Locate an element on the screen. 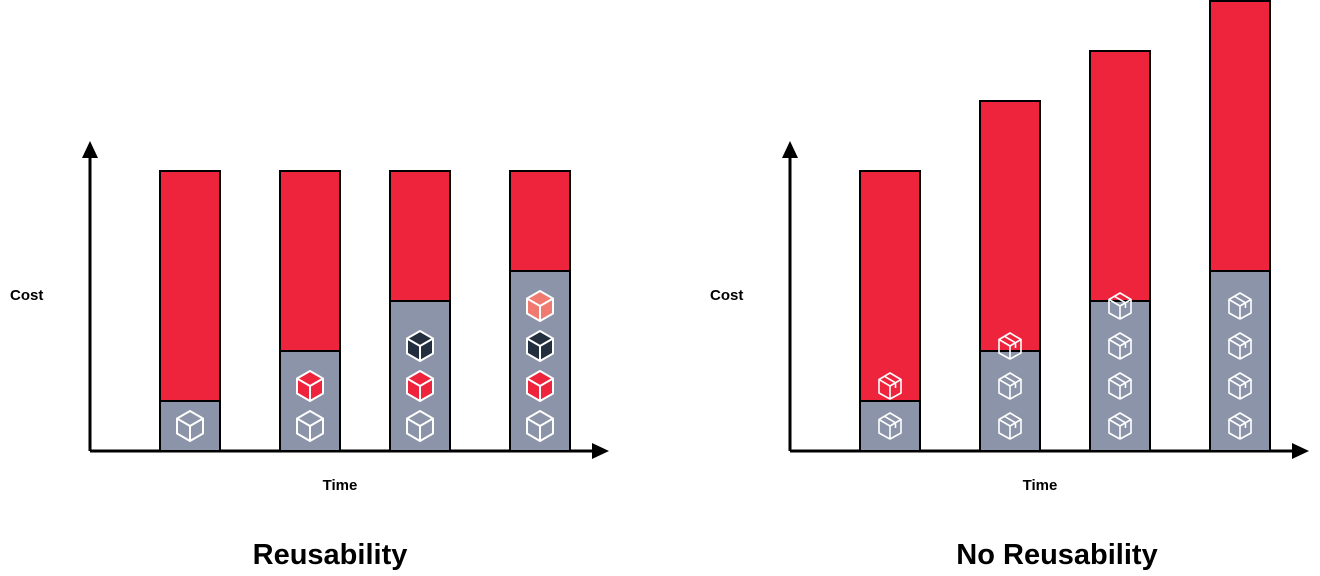  bar-component-segment is located at coordinates (1240, 361).